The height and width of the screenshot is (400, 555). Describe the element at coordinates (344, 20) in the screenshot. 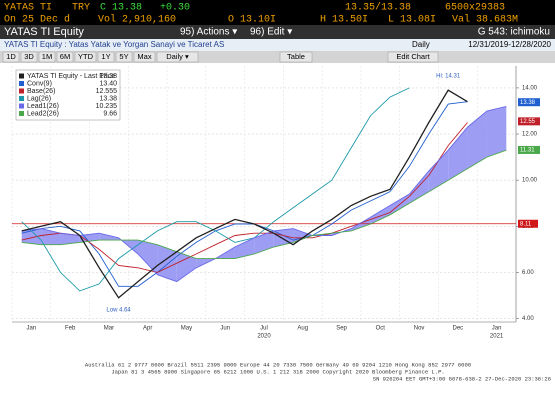

I see `high: H 13.50I` at that location.